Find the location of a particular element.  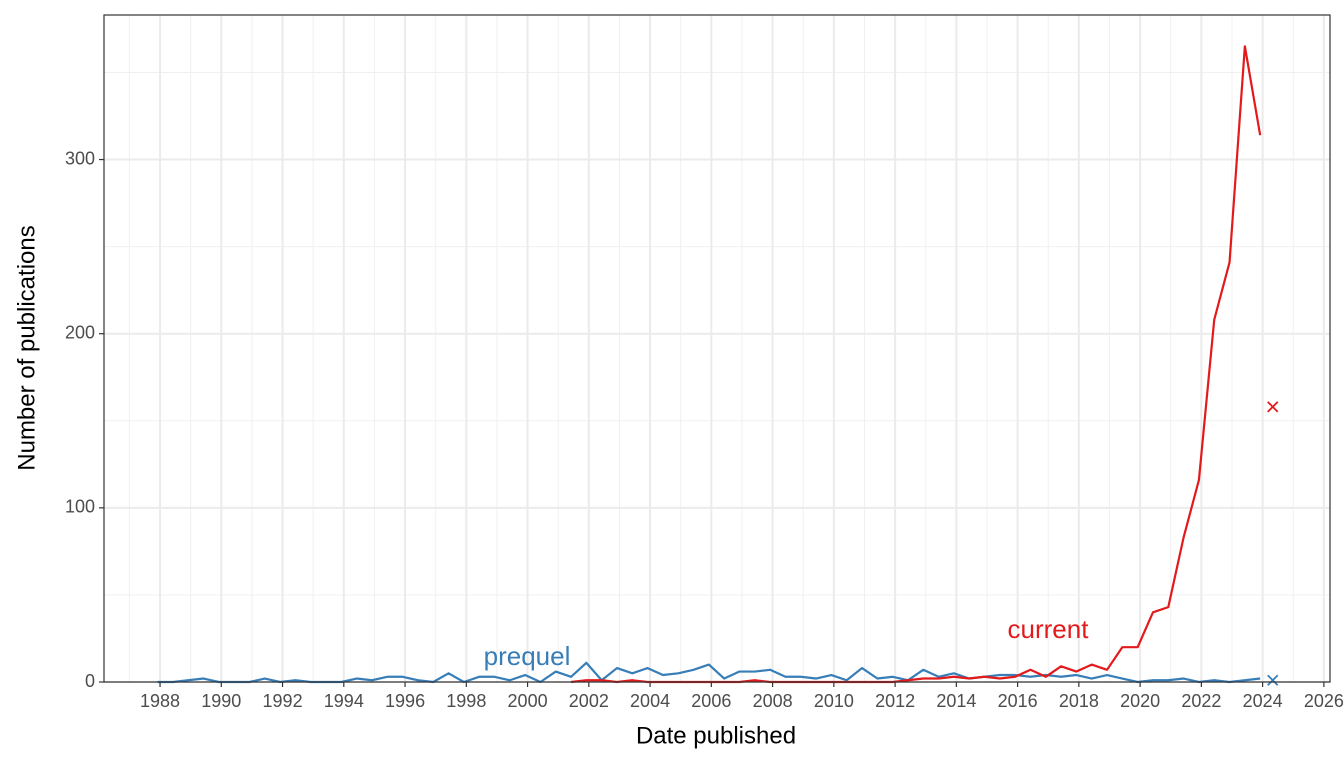

y-tick-label: 100 is located at coordinates (80, 507).